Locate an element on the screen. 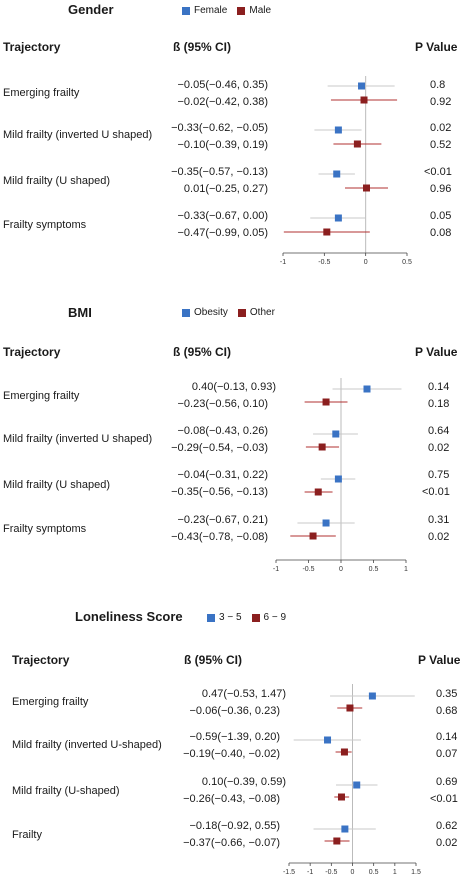 The image size is (474, 876). ci-text: −0.35(−0.57, −0.13) is located at coordinates (219, 172).